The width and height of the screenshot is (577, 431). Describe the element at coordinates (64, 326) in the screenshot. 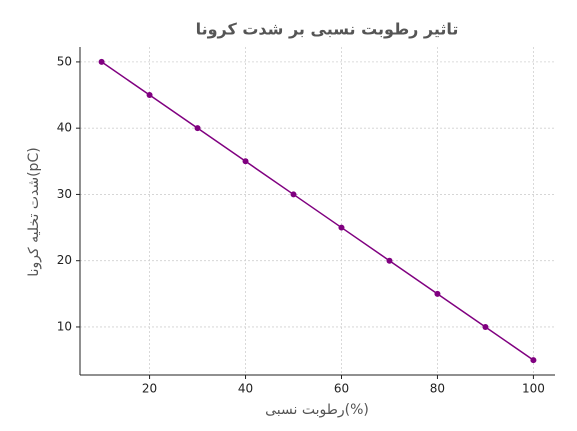

I see `y-tick-label: 10` at that location.